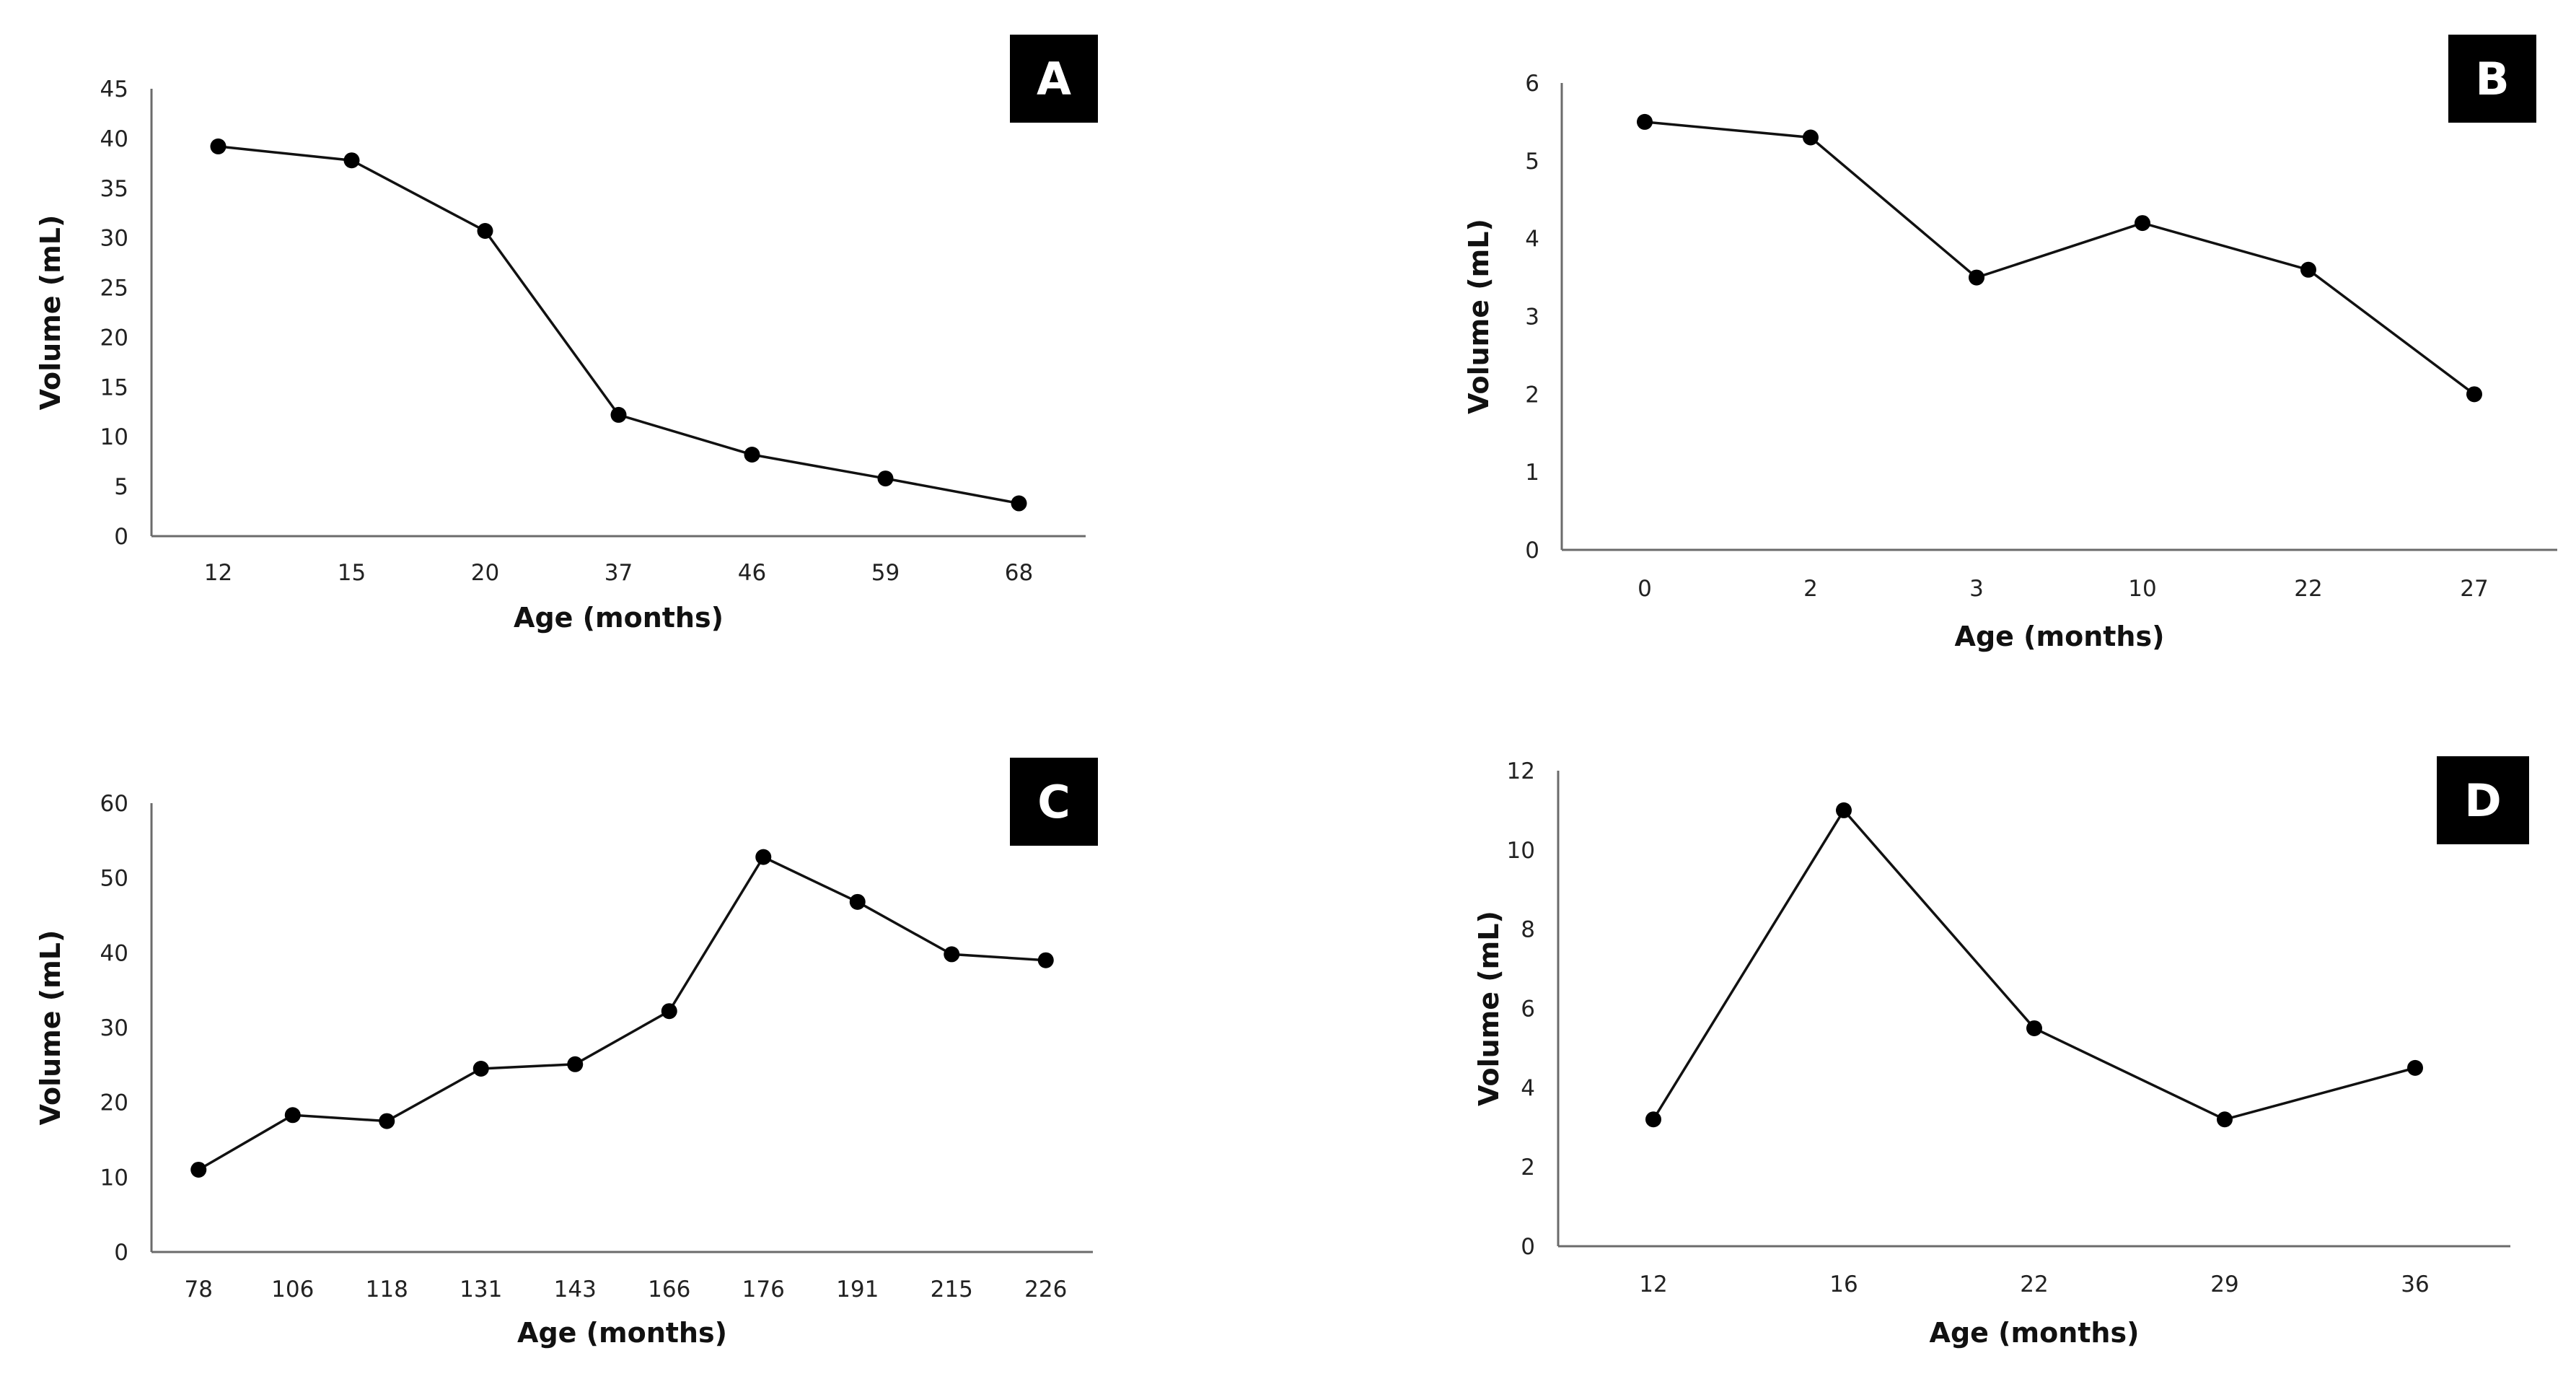 The width and height of the screenshot is (2576, 1379). I want to click on y-tick-label: 1, so click(1532, 473).